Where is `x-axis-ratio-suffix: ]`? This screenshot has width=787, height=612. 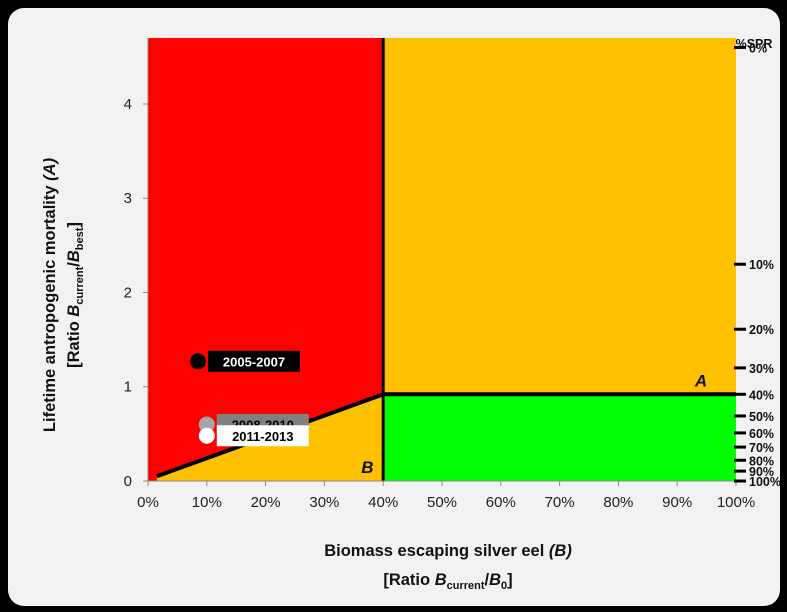
x-axis-ratio-suffix: ] is located at coordinates (510, 580).